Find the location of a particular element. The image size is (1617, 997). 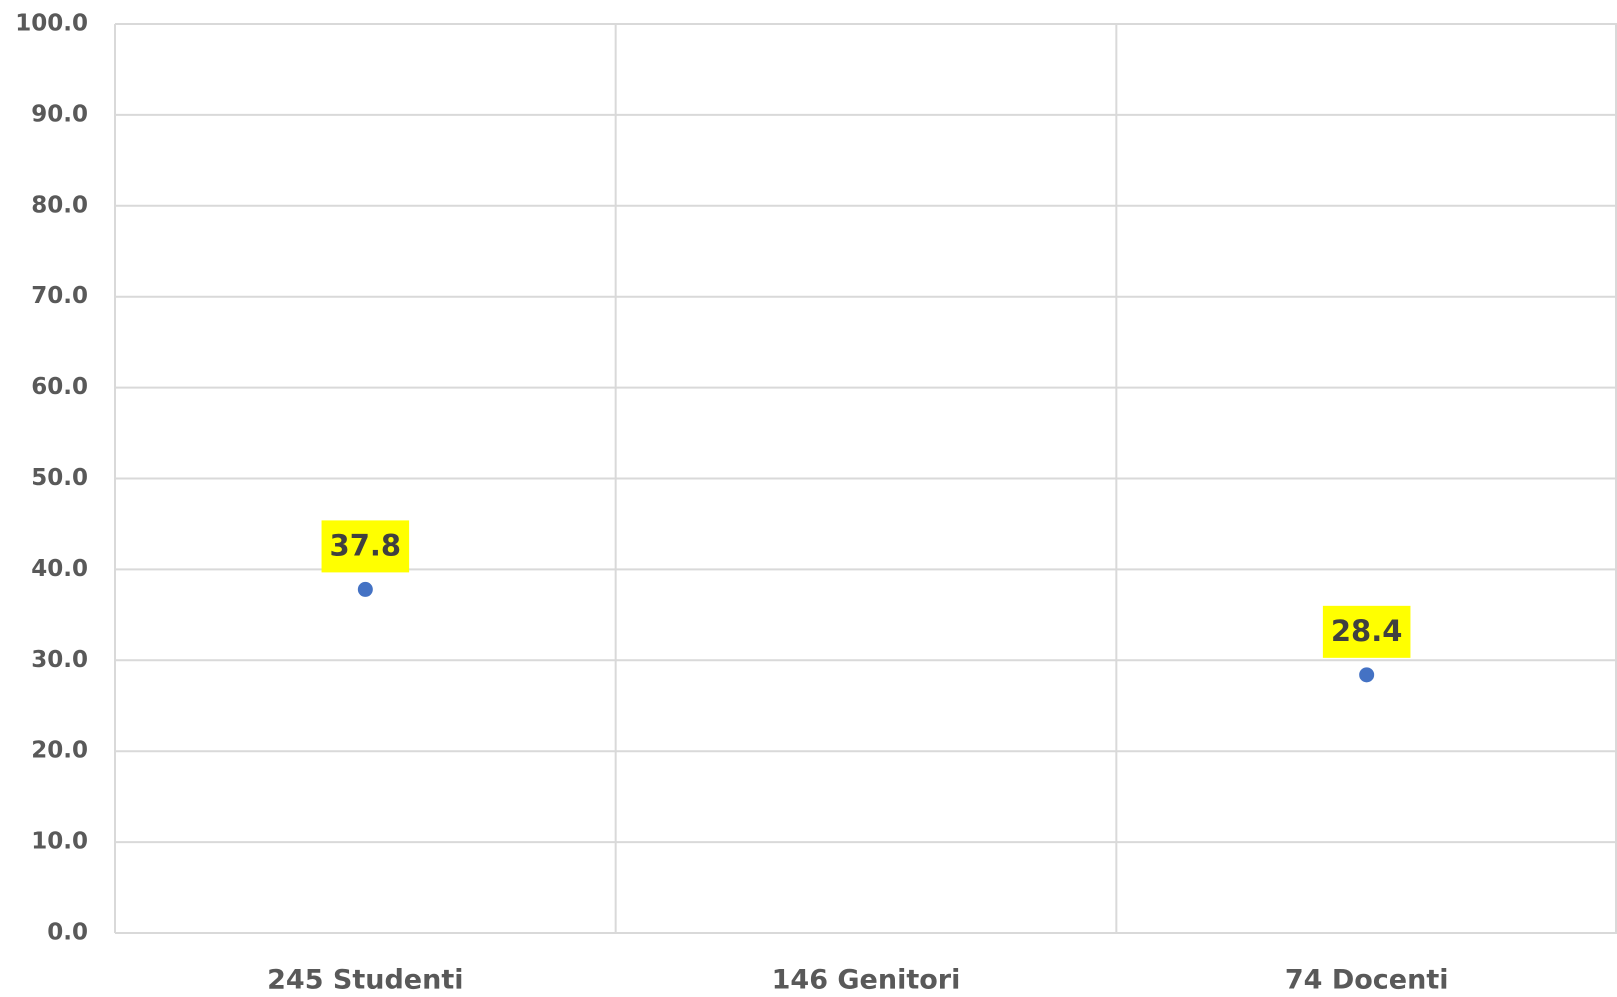

data-label: 28.4 is located at coordinates (1367, 631).